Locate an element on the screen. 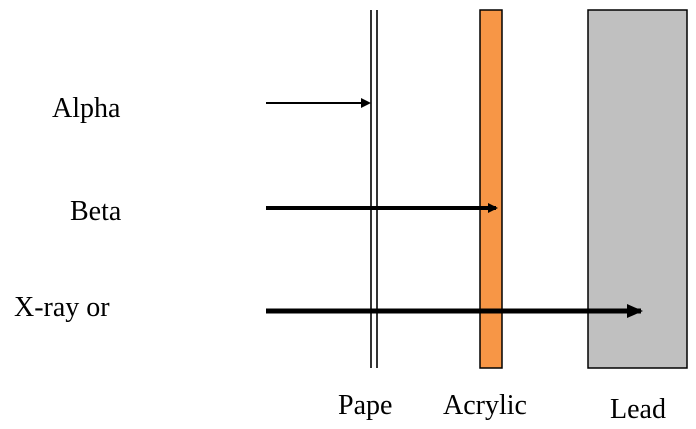  acrylic-barrier is located at coordinates (491, 189).